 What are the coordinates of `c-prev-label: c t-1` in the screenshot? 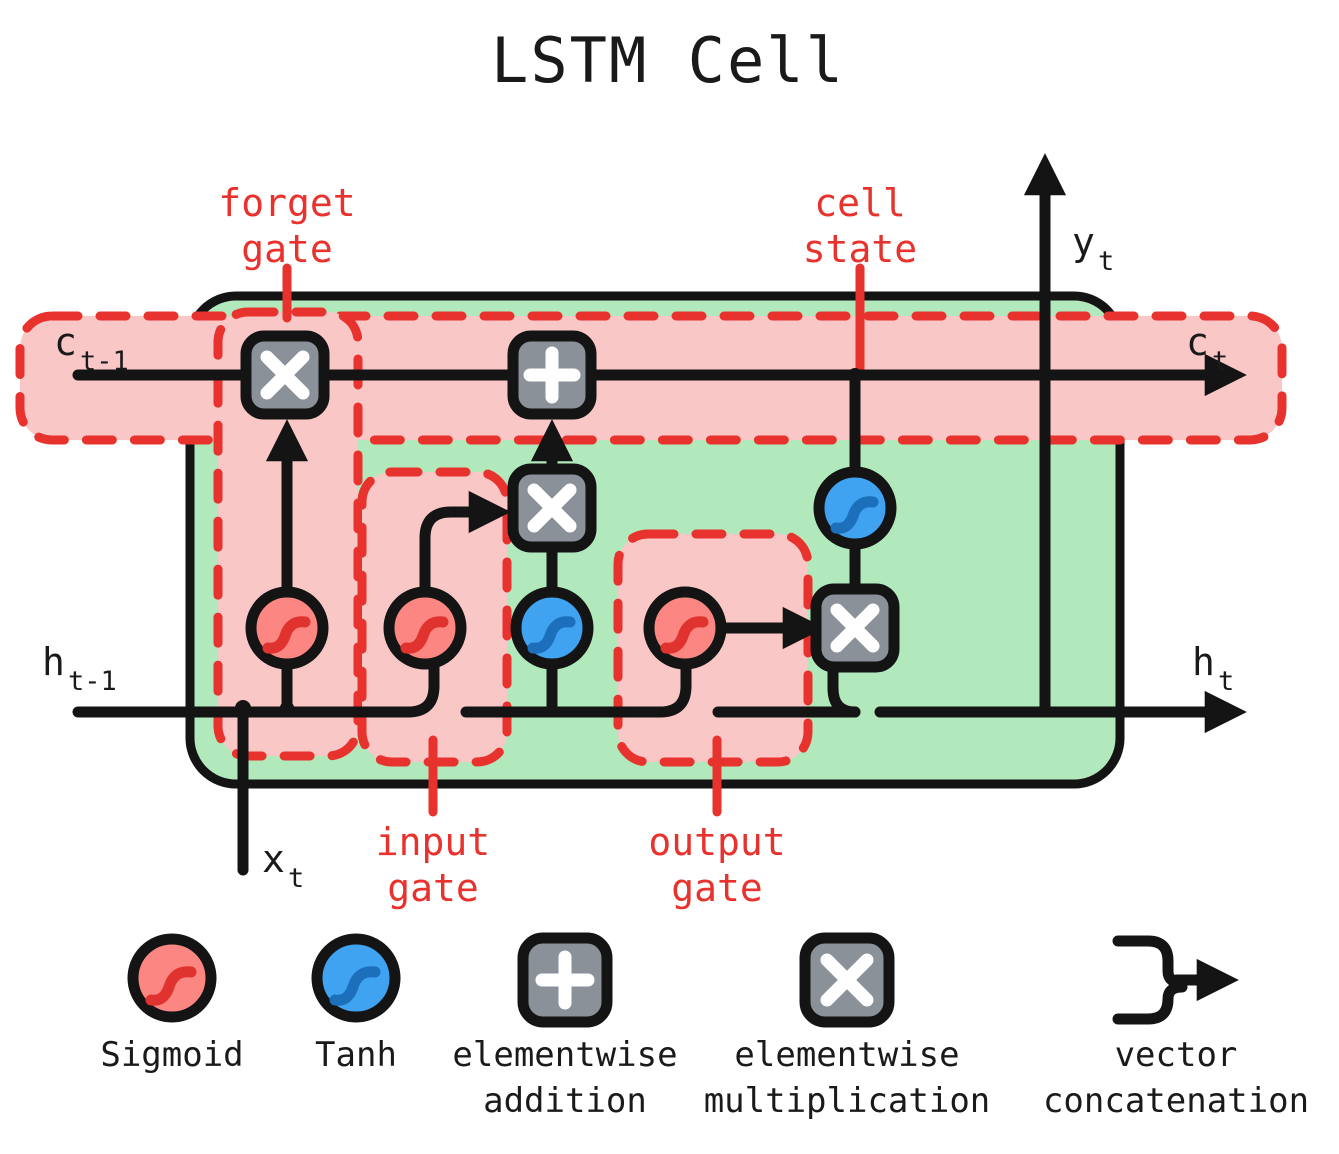 It's located at (91, 348).